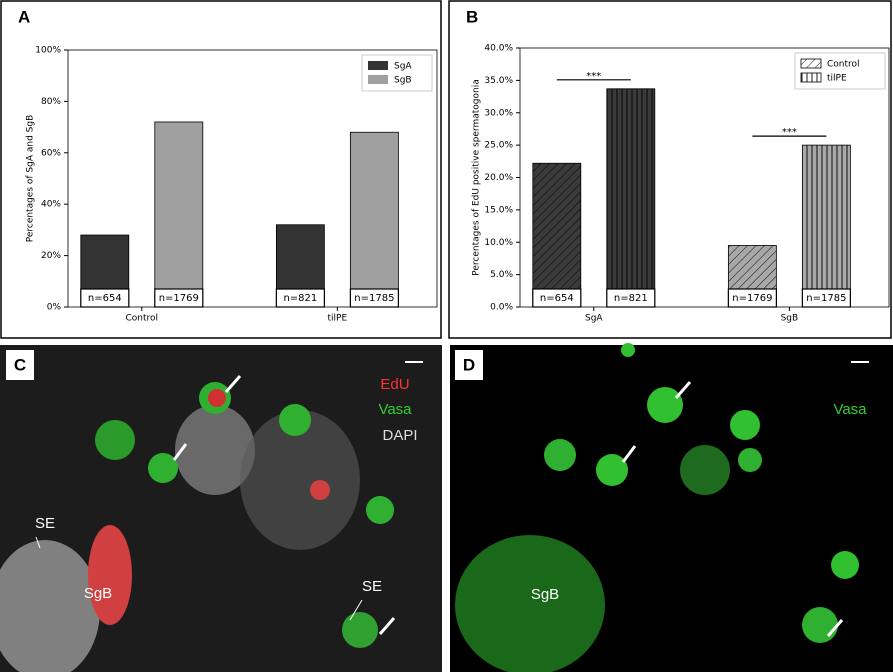 The width and height of the screenshot is (893, 672). What do you see at coordinates (498, 49) in the screenshot?
I see `y-tick-label: 40.0%` at bounding box center [498, 49].